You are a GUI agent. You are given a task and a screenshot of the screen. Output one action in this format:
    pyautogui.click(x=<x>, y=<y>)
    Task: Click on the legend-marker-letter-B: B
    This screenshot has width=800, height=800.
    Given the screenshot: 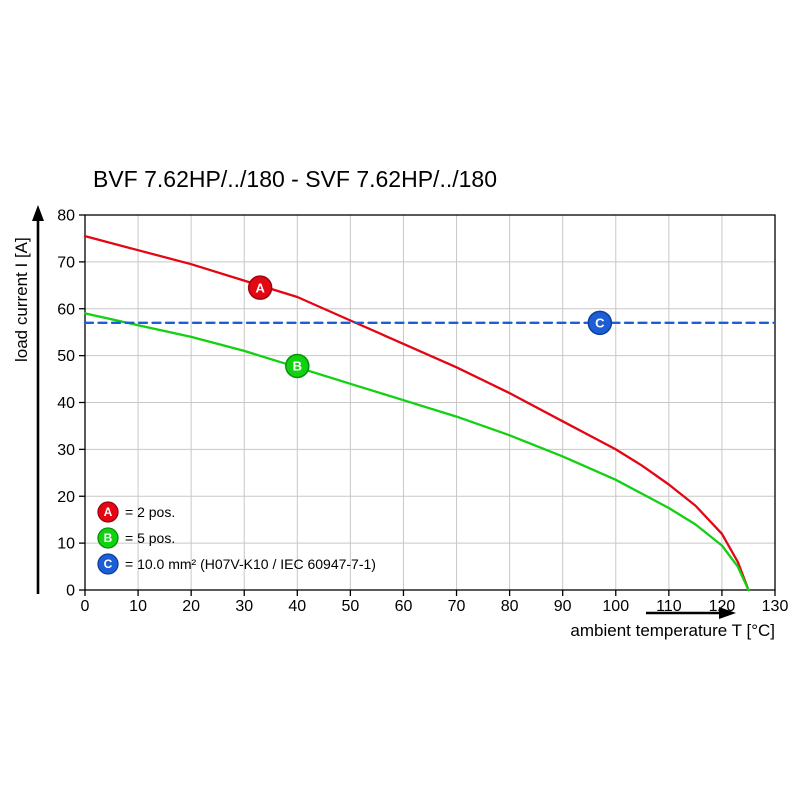 What is the action you would take?
    pyautogui.click(x=108, y=538)
    